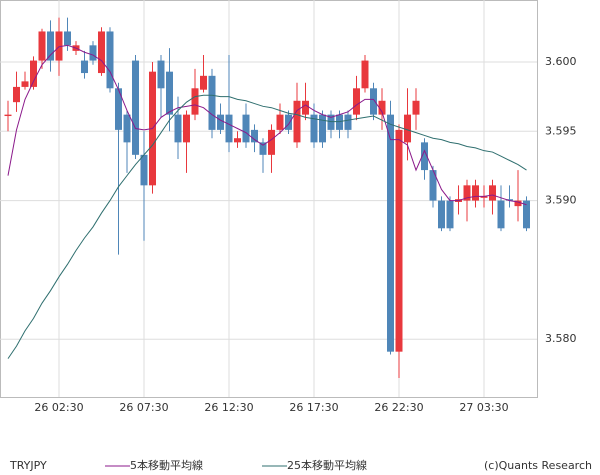 The image size is (600, 475). I want to click on y-tick-label: 3.590, so click(561, 200).